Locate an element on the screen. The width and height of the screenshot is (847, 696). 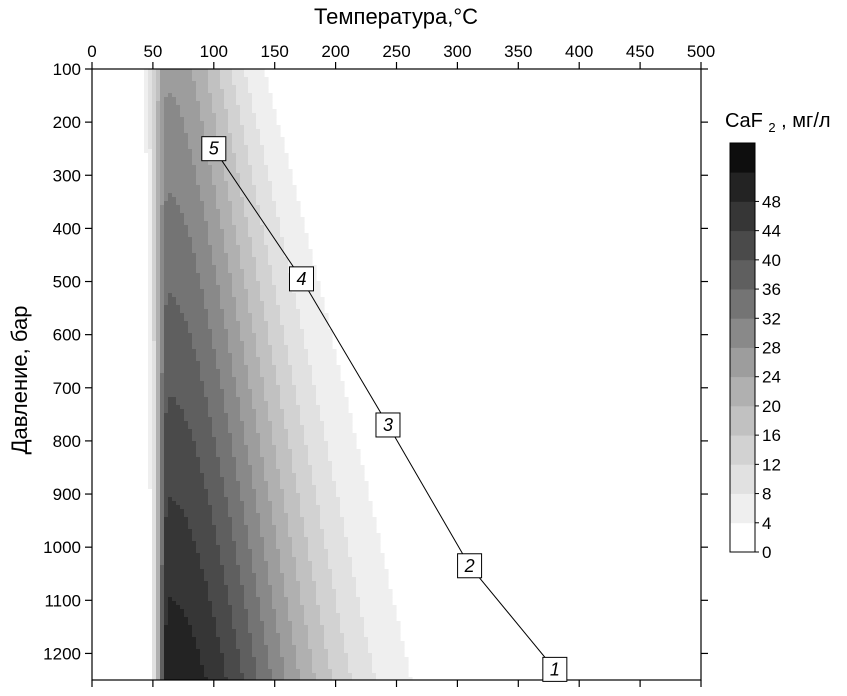
y-tick-label: 600 is located at coordinates (67, 335).